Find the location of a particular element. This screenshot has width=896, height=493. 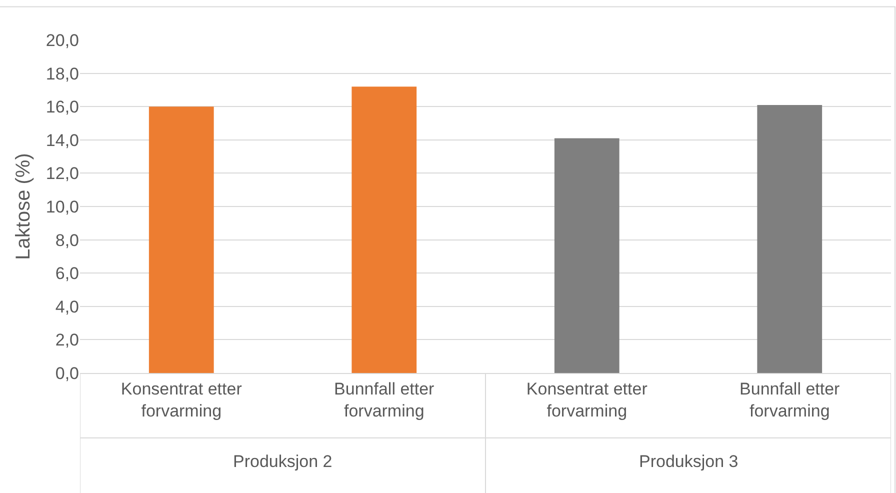

y-tick-label: 20,0 is located at coordinates (62, 40).